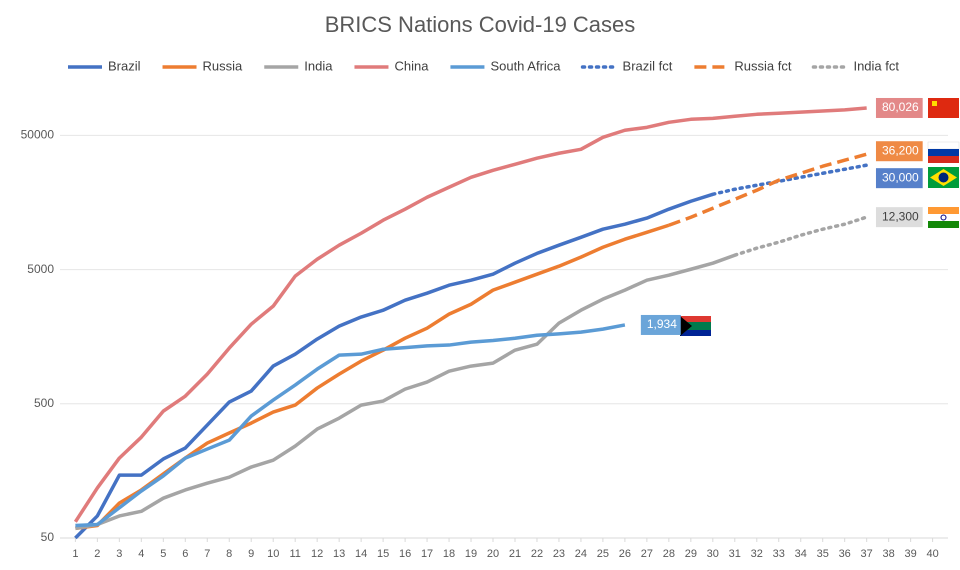  I want to click on x-tick-label: 37, so click(867, 554).